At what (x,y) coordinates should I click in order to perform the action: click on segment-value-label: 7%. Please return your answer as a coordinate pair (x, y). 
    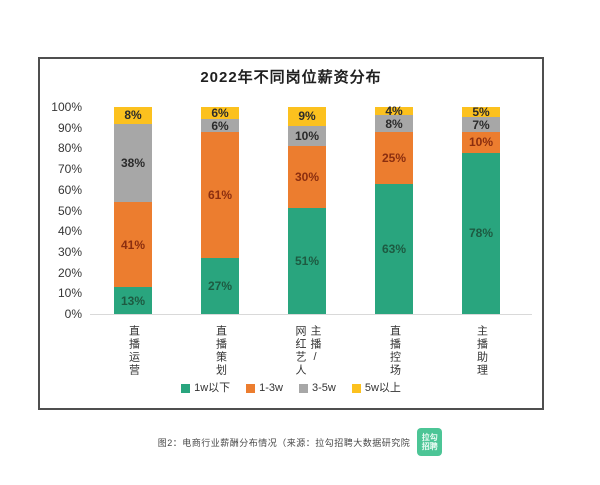
    Looking at the image, I should click on (481, 124).